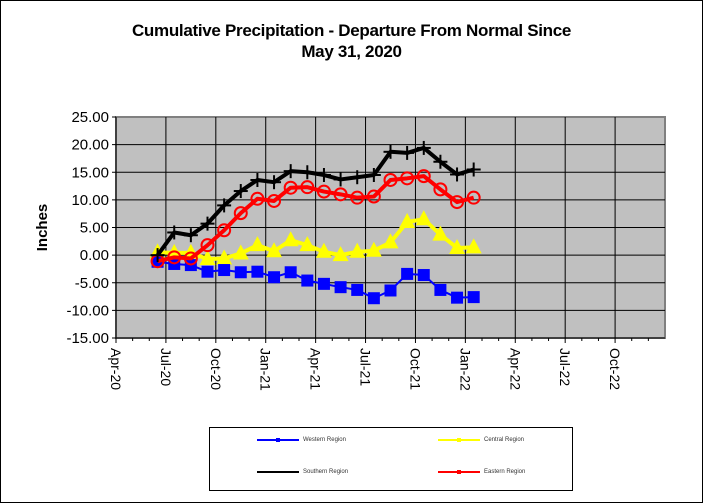 Image resolution: width=703 pixels, height=503 pixels. I want to click on y-tick-label: 10.00, so click(90, 200).